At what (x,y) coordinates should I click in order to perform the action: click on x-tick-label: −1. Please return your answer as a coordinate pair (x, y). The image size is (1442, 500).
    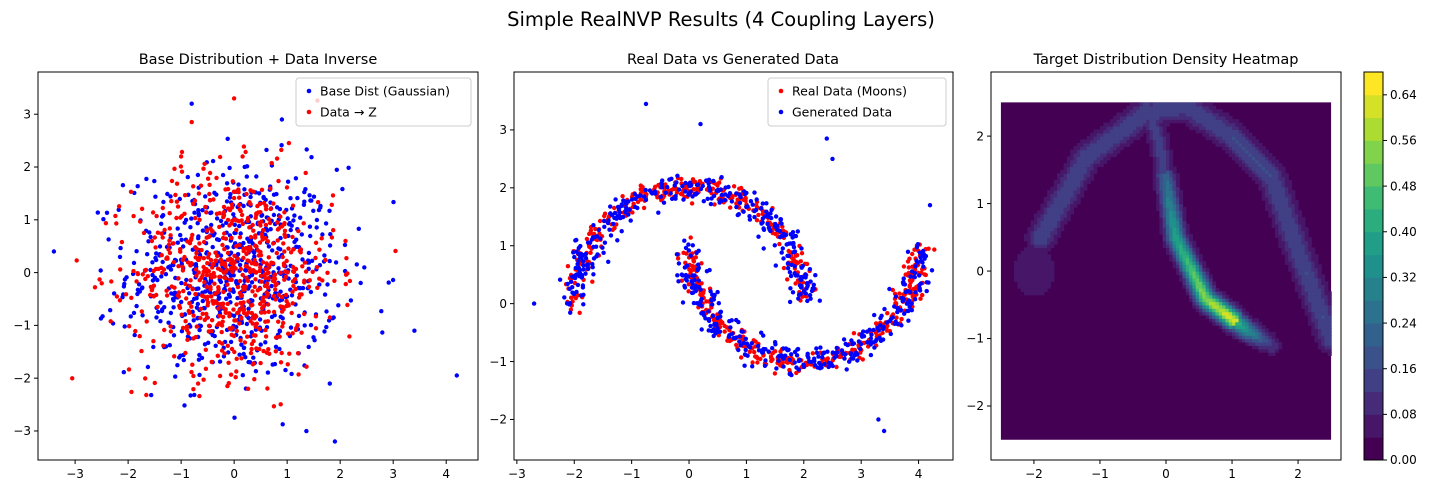
    Looking at the image, I should click on (1100, 474).